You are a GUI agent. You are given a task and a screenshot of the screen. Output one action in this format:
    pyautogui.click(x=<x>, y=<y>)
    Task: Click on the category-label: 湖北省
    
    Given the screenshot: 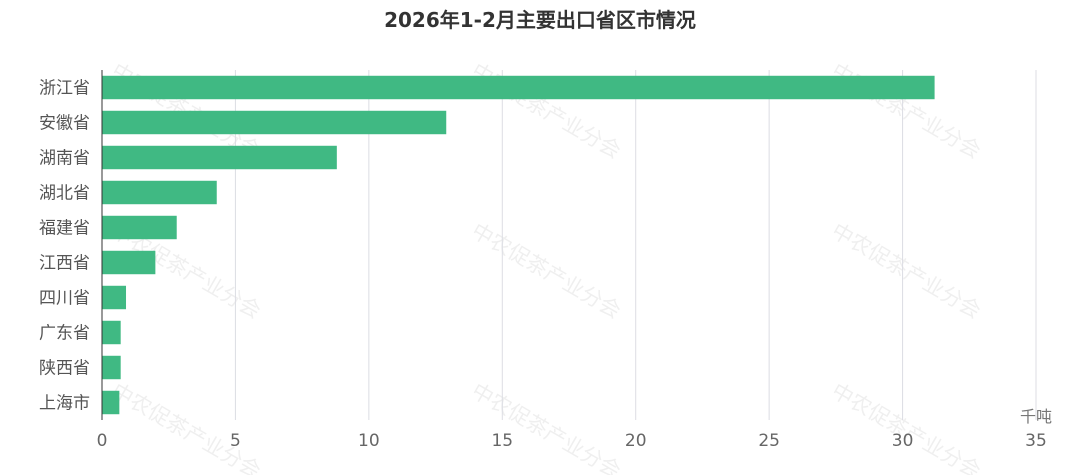 What is the action you would take?
    pyautogui.click(x=64, y=194)
    